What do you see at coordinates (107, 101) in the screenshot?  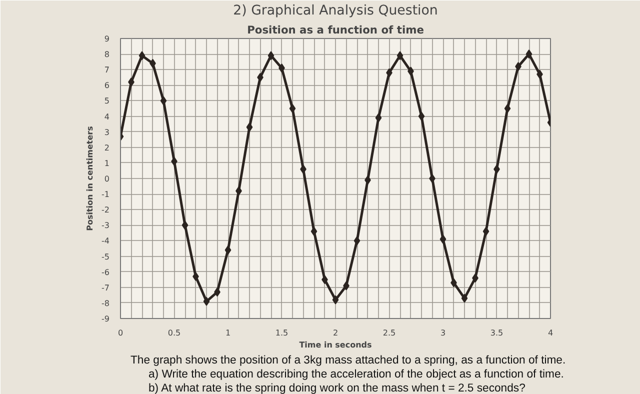 I see `y-tick-label: 5` at bounding box center [107, 101].